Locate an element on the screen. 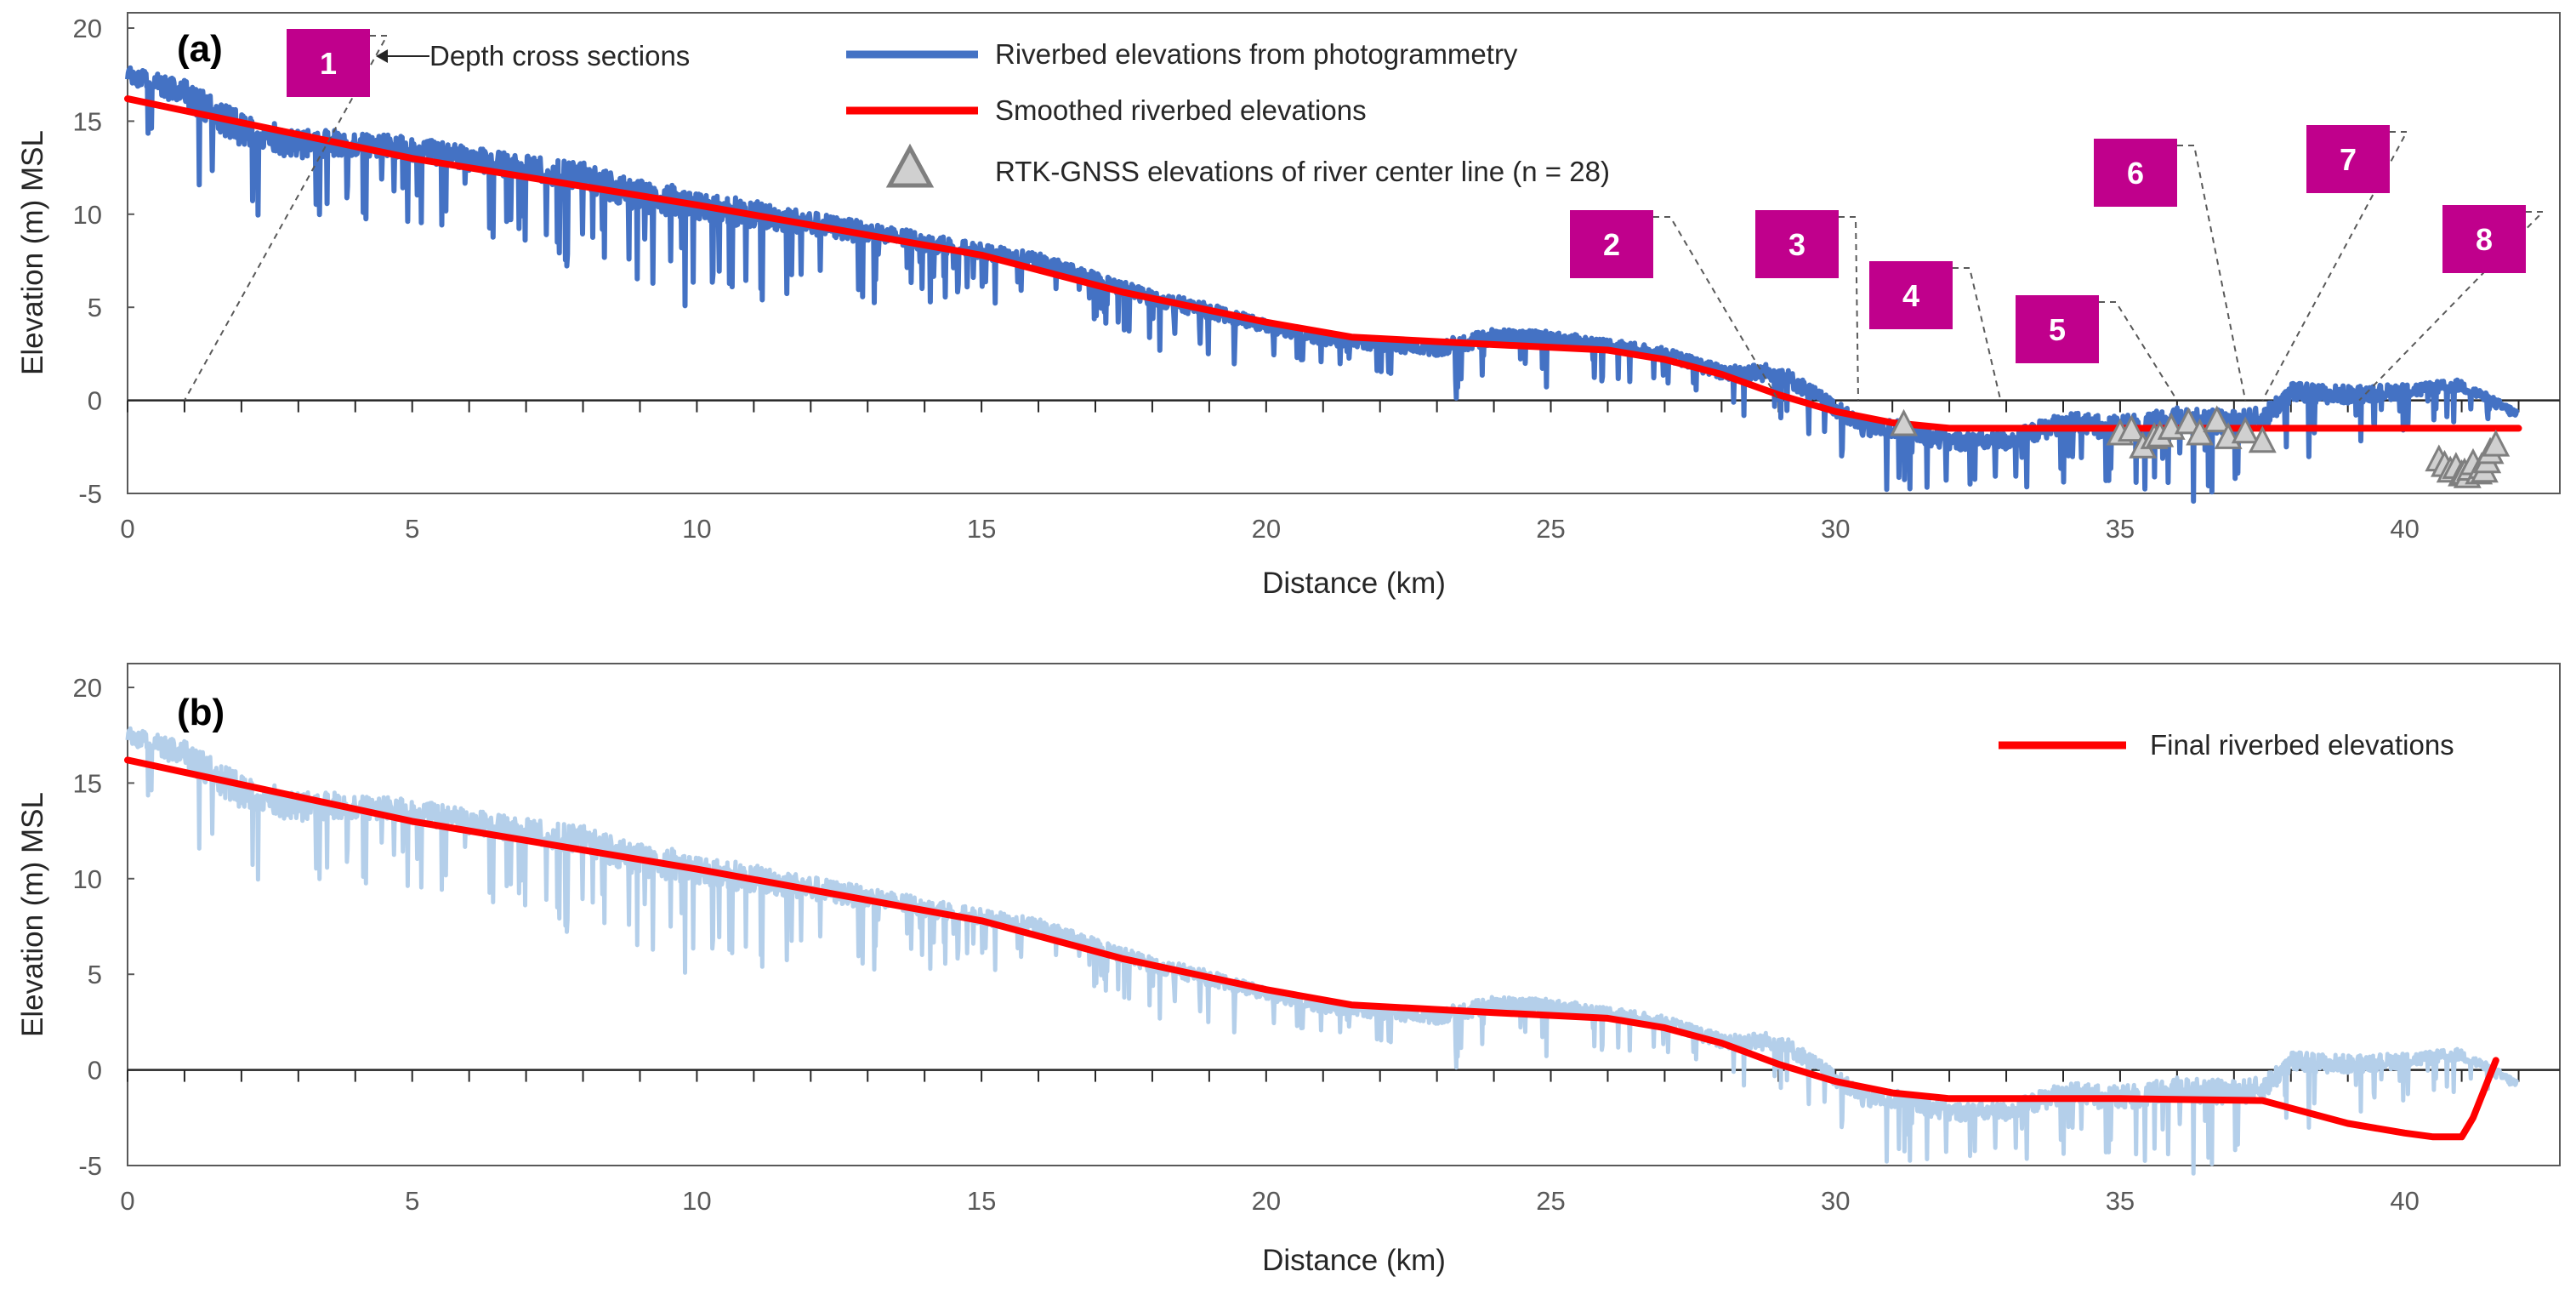 This screenshot has width=2576, height=1294. legend-rtk-triangle-icon is located at coordinates (910, 166).